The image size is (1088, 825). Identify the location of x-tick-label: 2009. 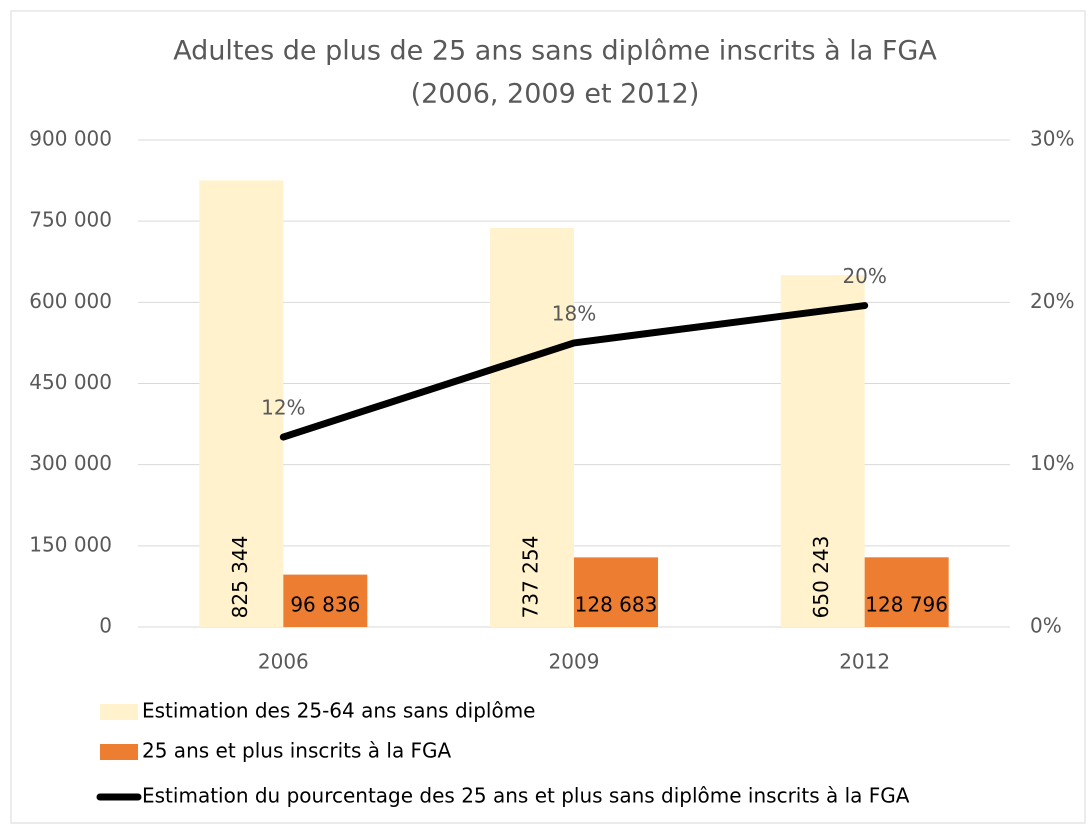
(574, 662).